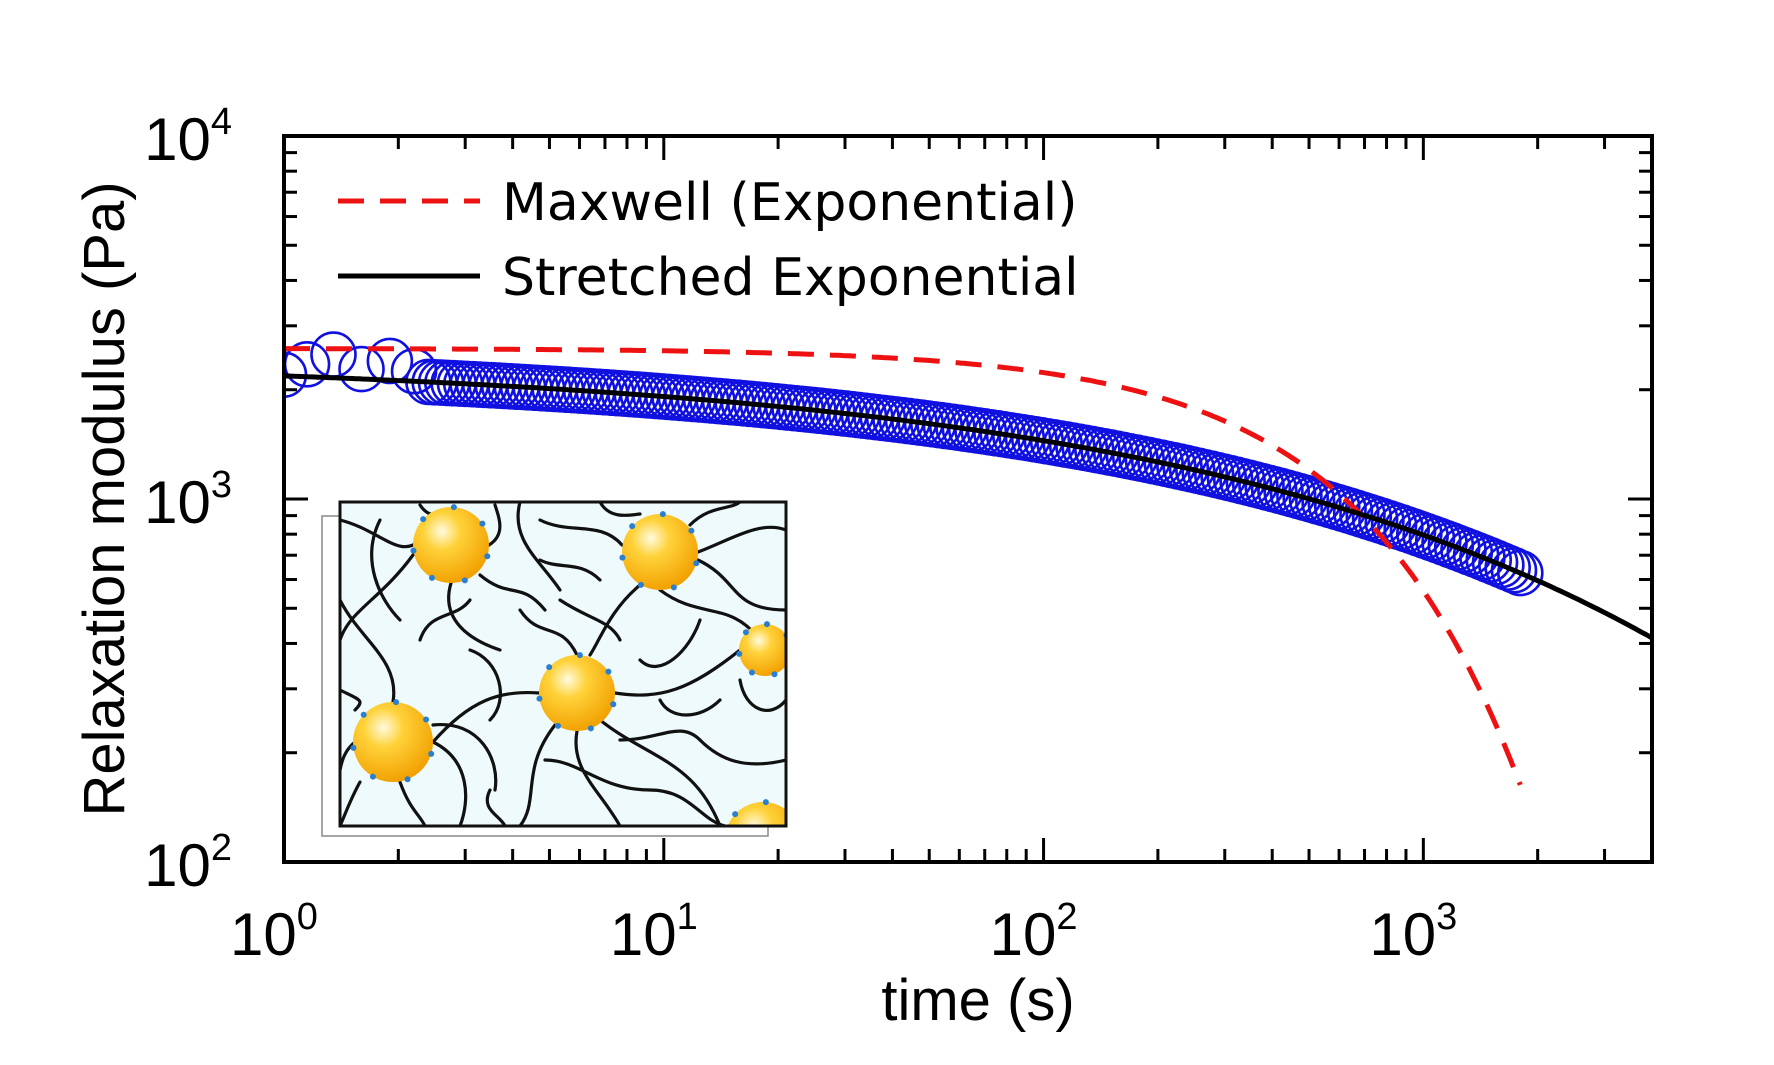 The image size is (1774, 1065). What do you see at coordinates (654, 932) in the screenshot?
I see `x-tick-label: 10¹` at bounding box center [654, 932].